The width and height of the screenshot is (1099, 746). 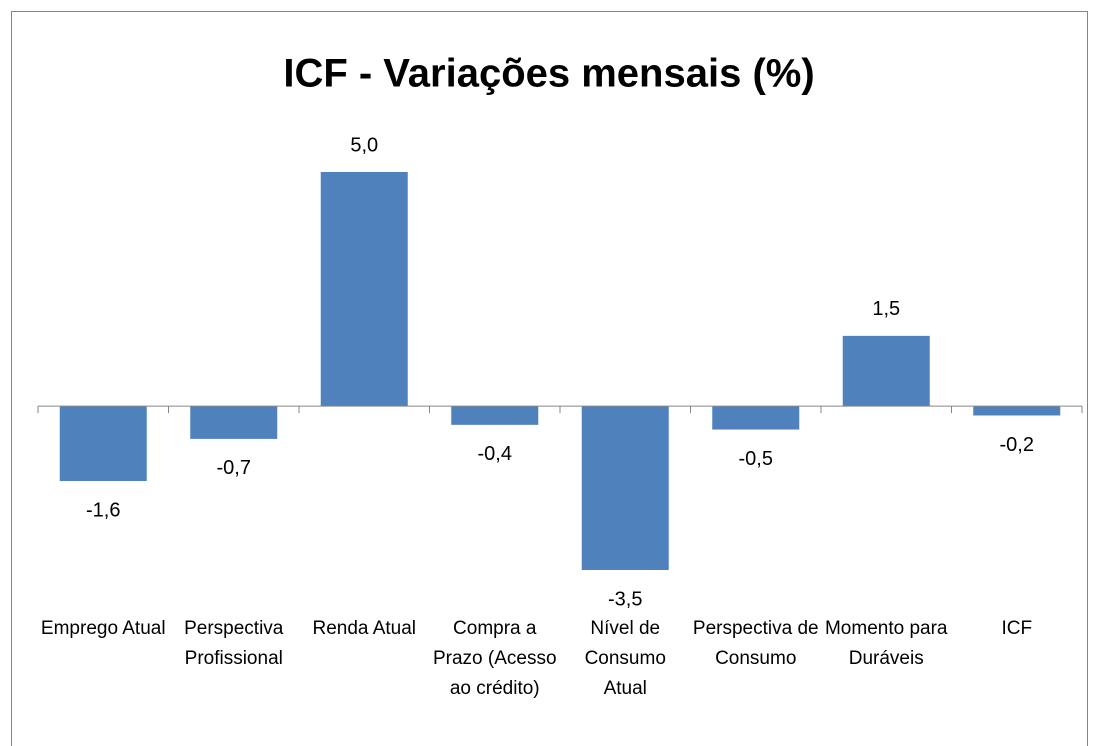 What do you see at coordinates (886, 643) in the screenshot?
I see `x-tick-label: Momento para Duráveis` at bounding box center [886, 643].